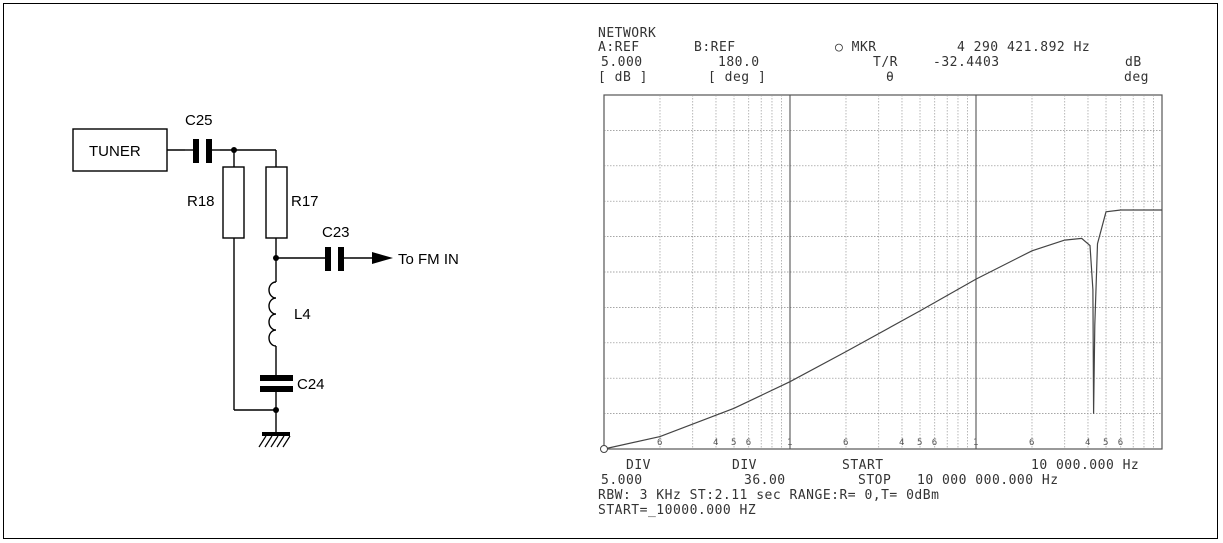 The image size is (1223, 543). I want to click on output-arrow-icon, so click(382, 258).